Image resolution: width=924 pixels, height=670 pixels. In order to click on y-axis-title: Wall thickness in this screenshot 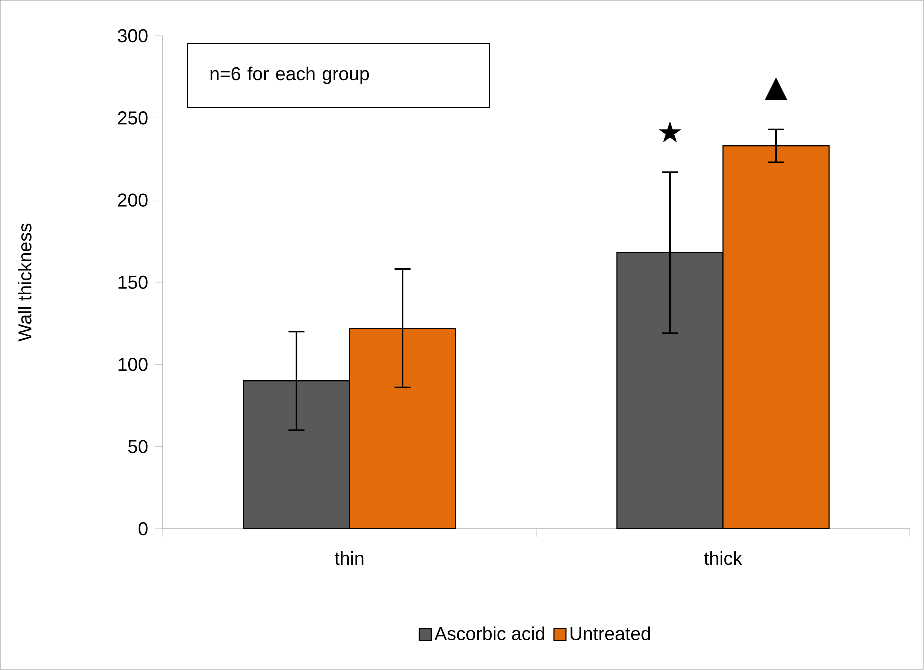, I will do `click(25, 283)`.